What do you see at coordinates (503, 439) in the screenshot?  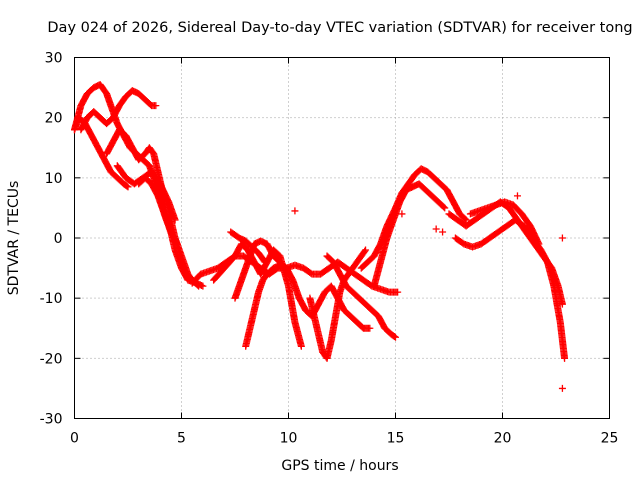 I see `x-tick-label: 20` at bounding box center [503, 439].